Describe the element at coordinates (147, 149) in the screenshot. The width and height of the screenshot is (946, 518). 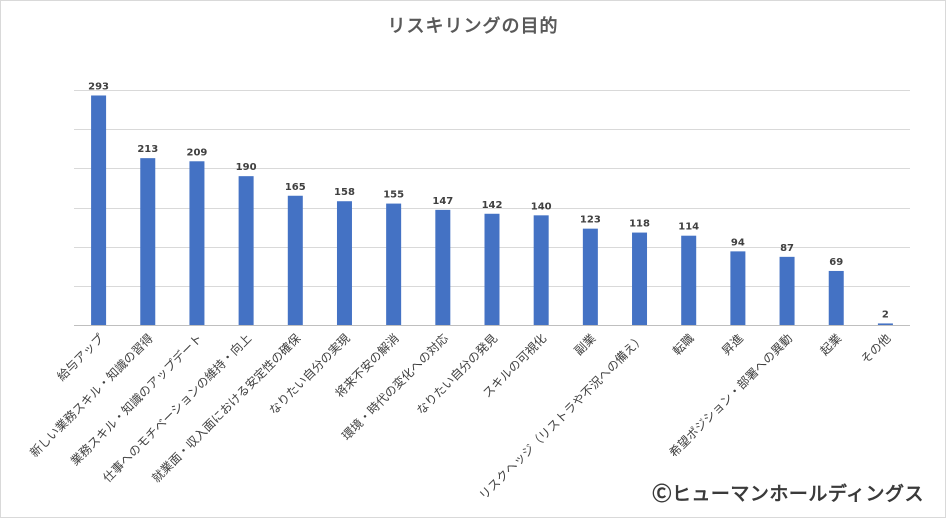
I see `data-label: 213` at that location.